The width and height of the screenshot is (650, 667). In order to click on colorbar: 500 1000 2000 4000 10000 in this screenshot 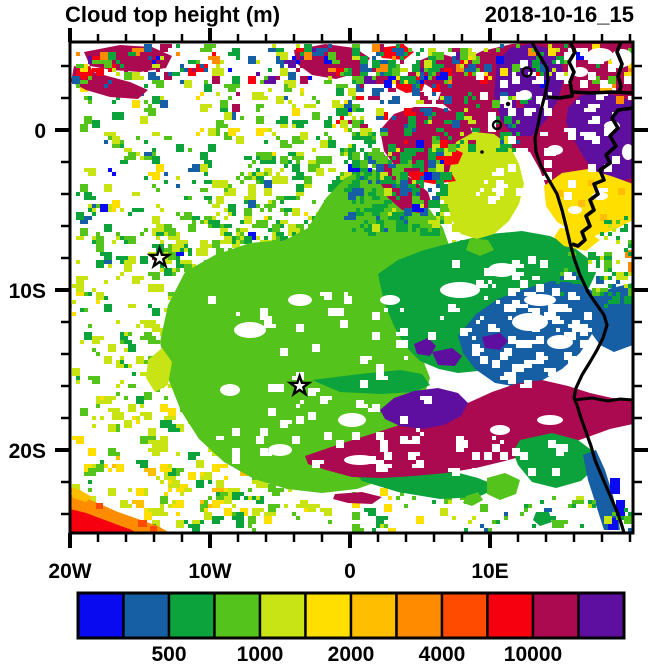, I will do `click(351, 628)`.